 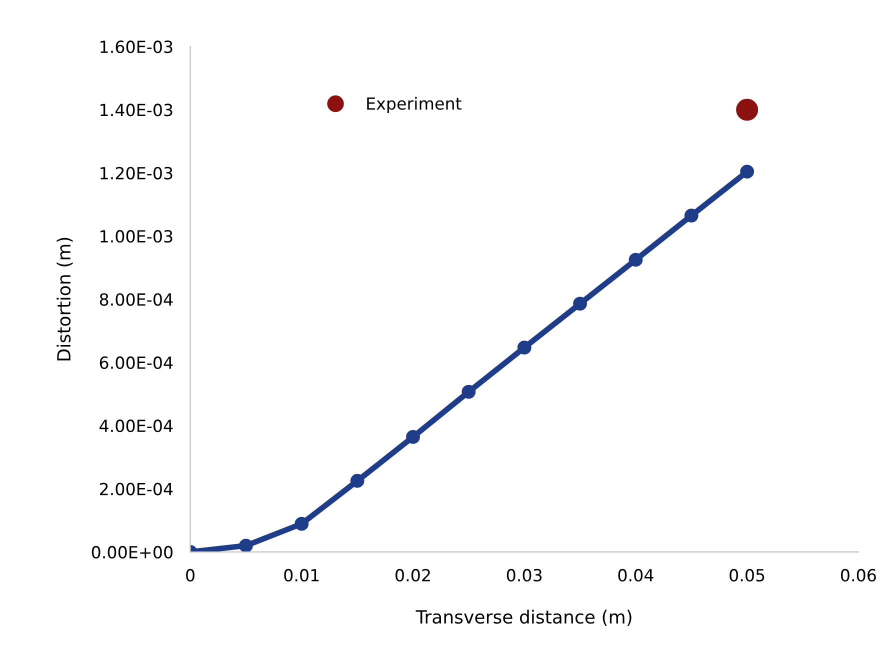 What do you see at coordinates (136, 47) in the screenshot?
I see `y-tick-label: 1.60E-03` at bounding box center [136, 47].